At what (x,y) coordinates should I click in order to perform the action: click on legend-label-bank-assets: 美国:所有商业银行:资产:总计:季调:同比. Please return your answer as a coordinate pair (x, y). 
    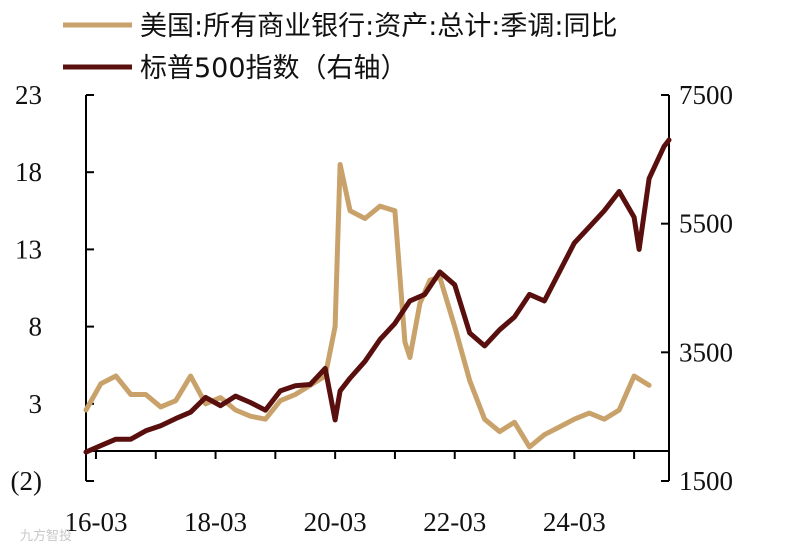
    Looking at the image, I should click on (378, 26).